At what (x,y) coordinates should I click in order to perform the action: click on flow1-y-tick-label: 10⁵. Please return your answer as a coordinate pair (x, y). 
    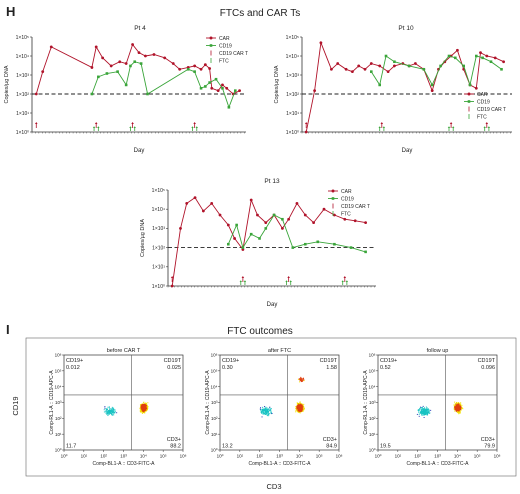
    Looking at the image, I should click on (58, 370).